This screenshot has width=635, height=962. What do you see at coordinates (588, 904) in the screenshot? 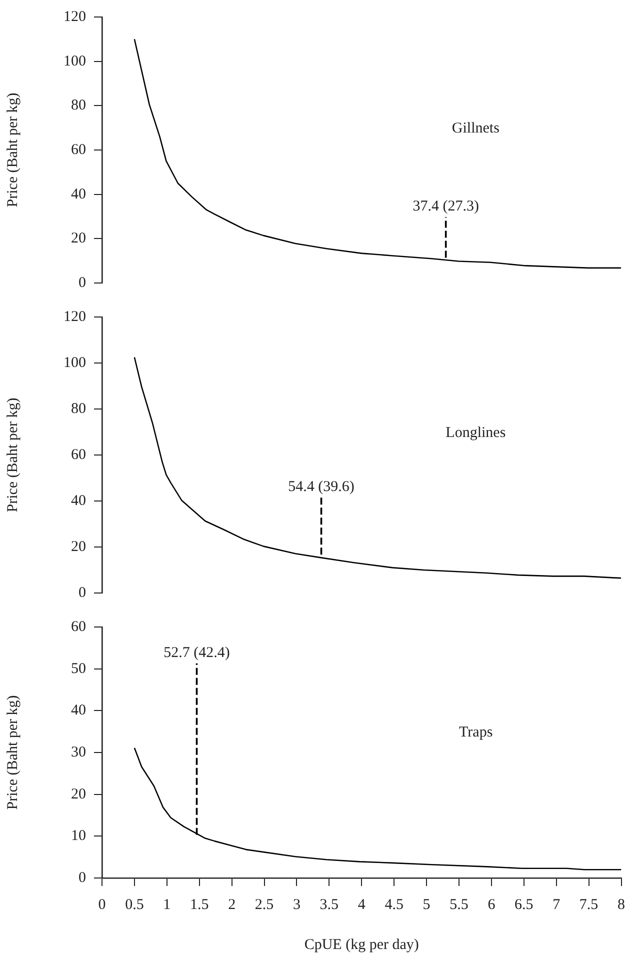
I see `x-tick-label: 7.5` at bounding box center [588, 904].